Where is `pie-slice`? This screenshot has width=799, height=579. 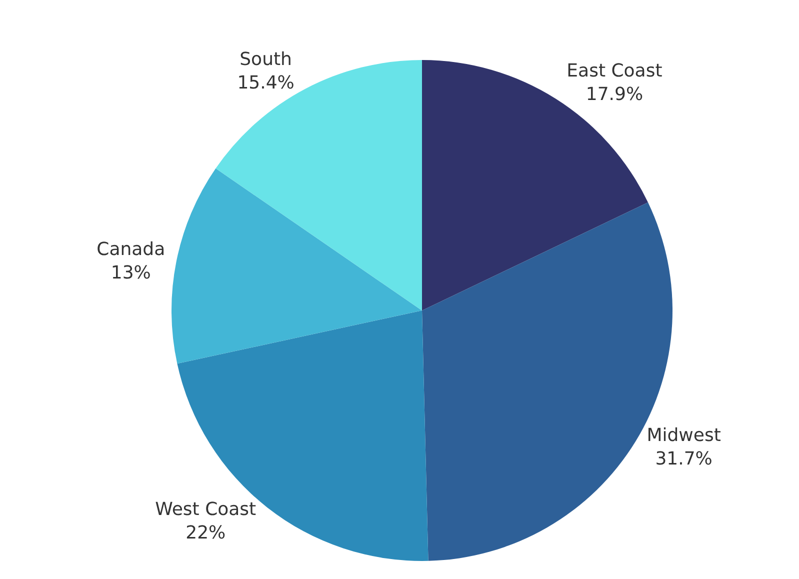
pie-slice is located at coordinates (297, 266).